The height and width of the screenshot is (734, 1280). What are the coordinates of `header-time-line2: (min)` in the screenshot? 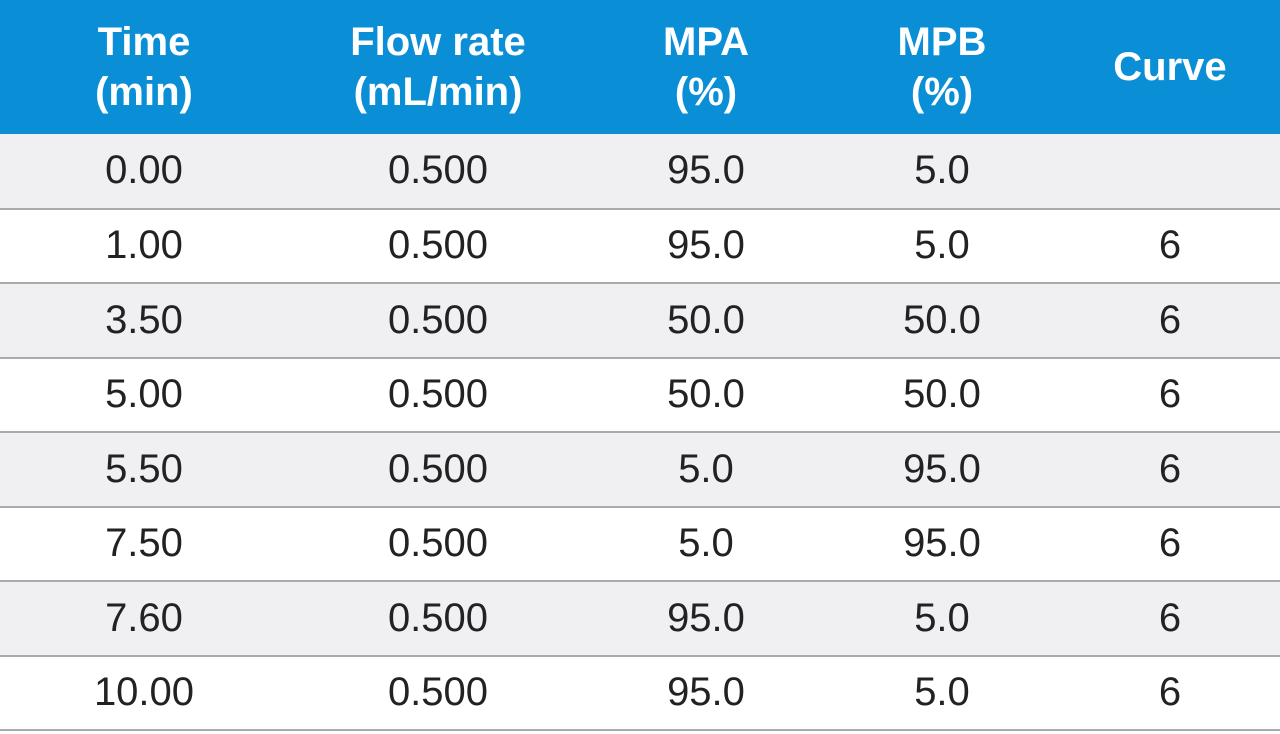 It's located at (144, 92).